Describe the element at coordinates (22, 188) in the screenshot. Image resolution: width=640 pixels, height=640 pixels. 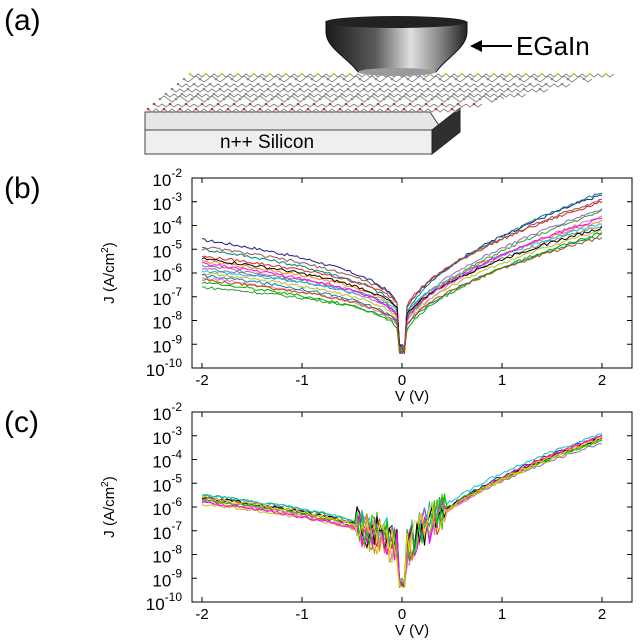
I see `panel-b-letter: (b)` at that location.